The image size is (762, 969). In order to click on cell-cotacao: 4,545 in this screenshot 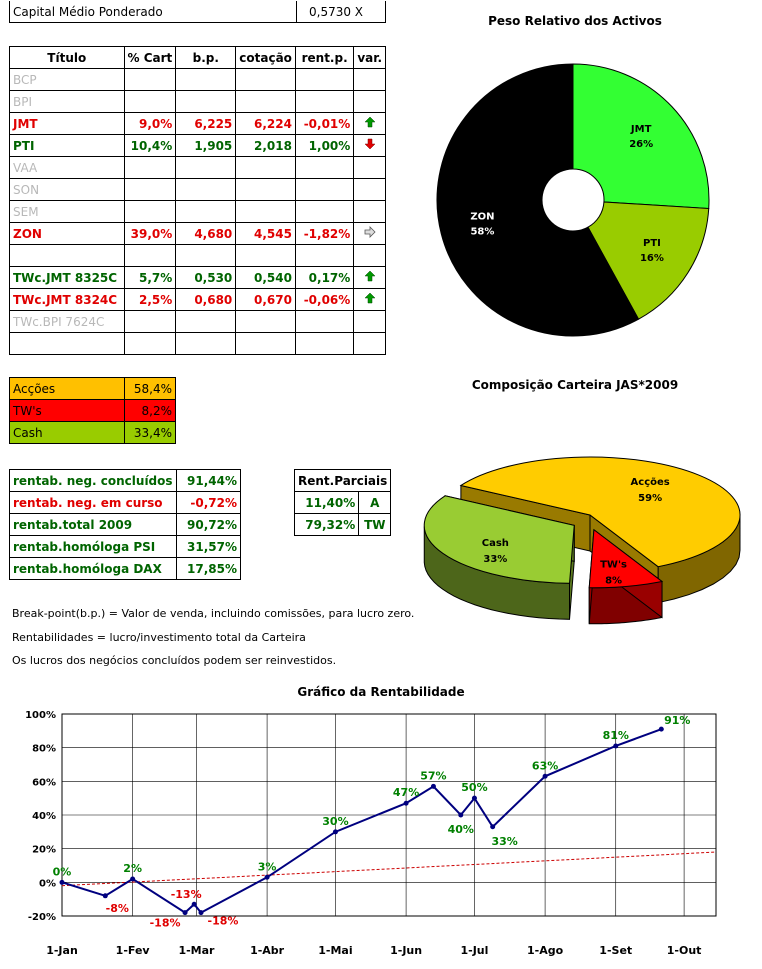, I will do `click(265, 233)`.